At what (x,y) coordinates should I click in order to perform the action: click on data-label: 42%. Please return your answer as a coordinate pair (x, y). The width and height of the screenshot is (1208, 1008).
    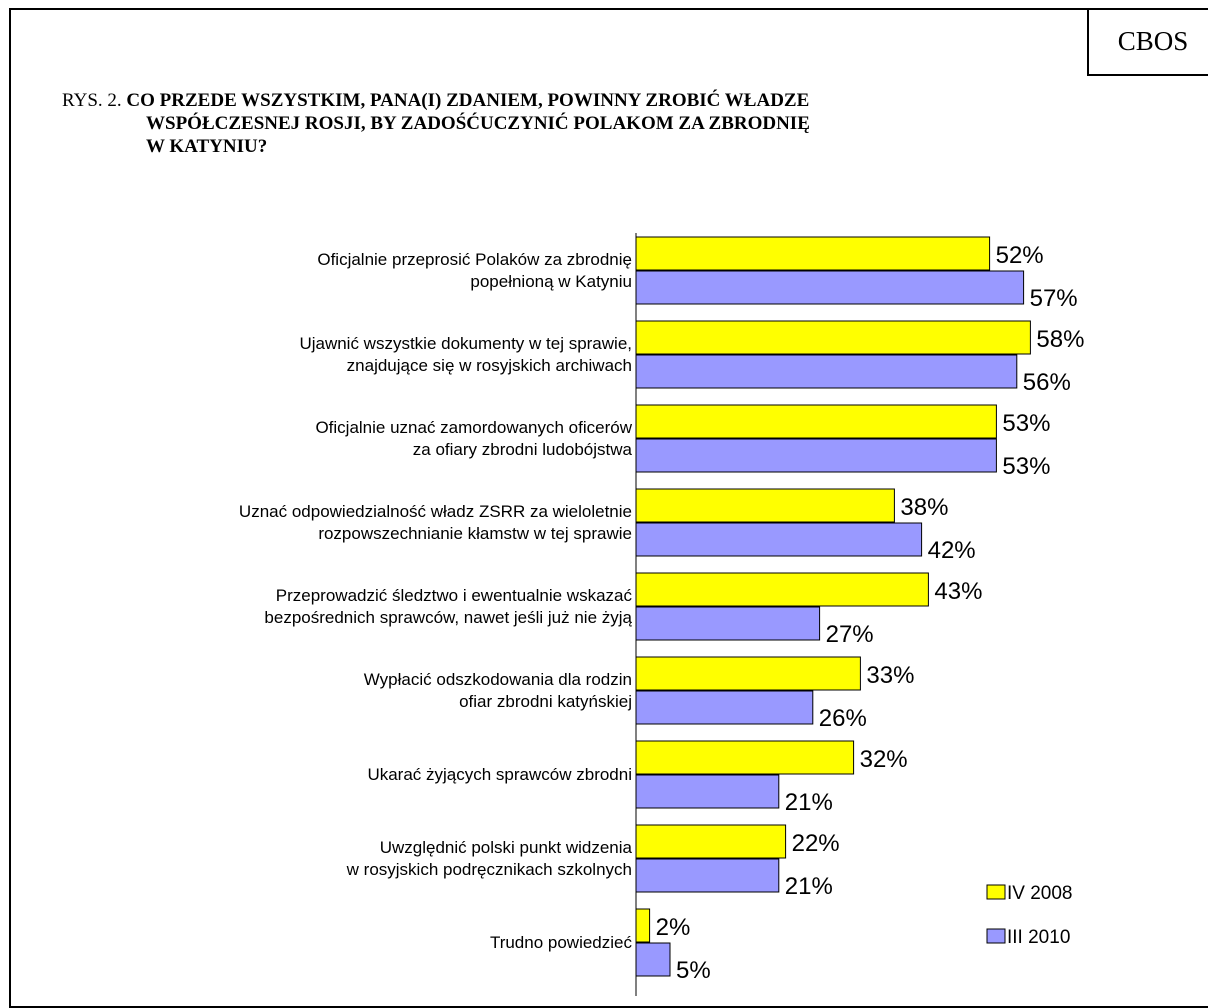
    Looking at the image, I should click on (952, 550).